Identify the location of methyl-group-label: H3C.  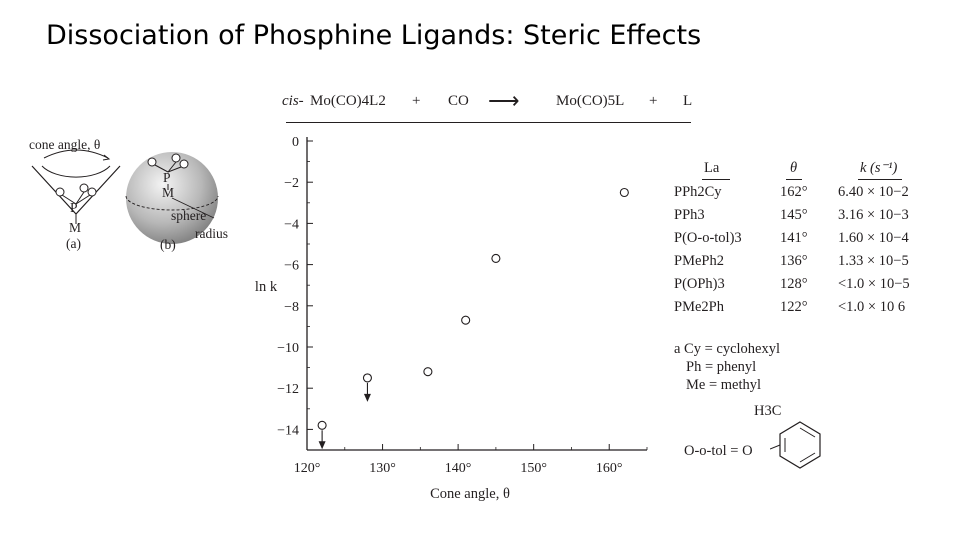
(768, 411).